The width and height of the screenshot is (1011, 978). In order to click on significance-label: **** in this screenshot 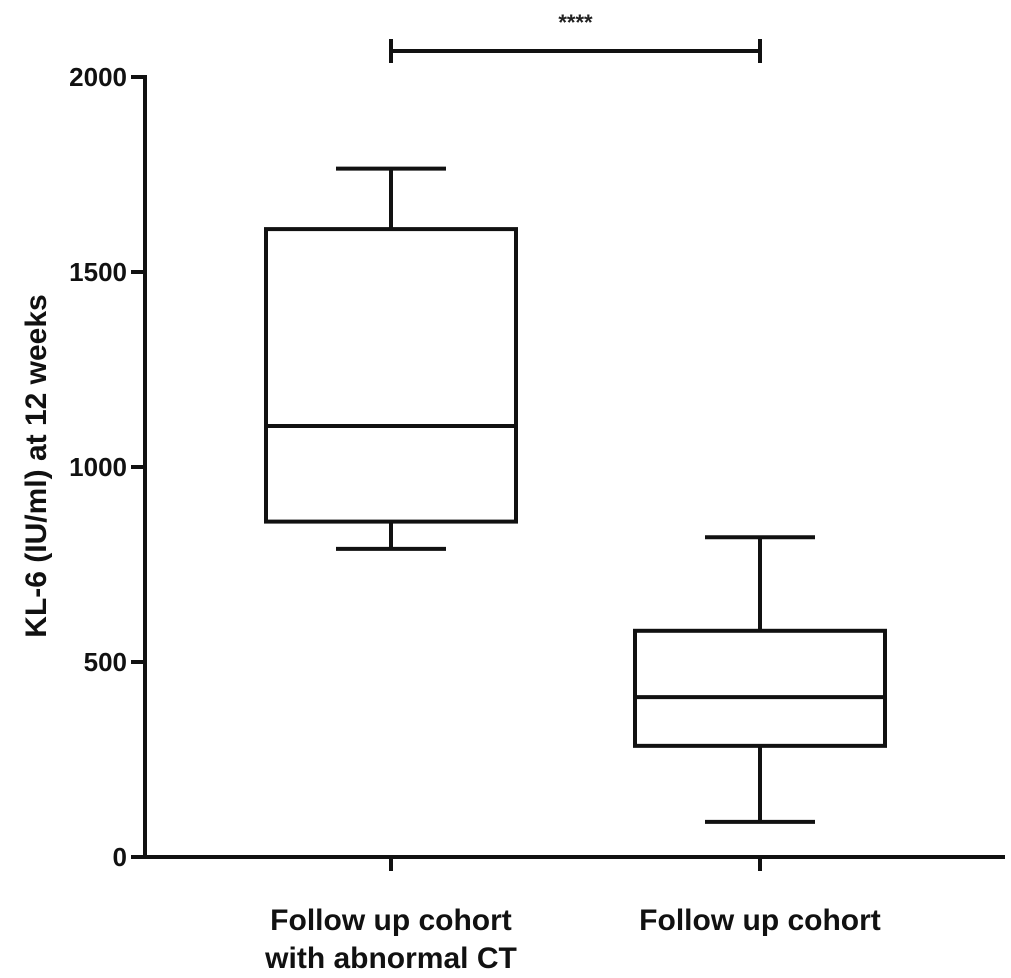, I will do `click(575, 22)`.